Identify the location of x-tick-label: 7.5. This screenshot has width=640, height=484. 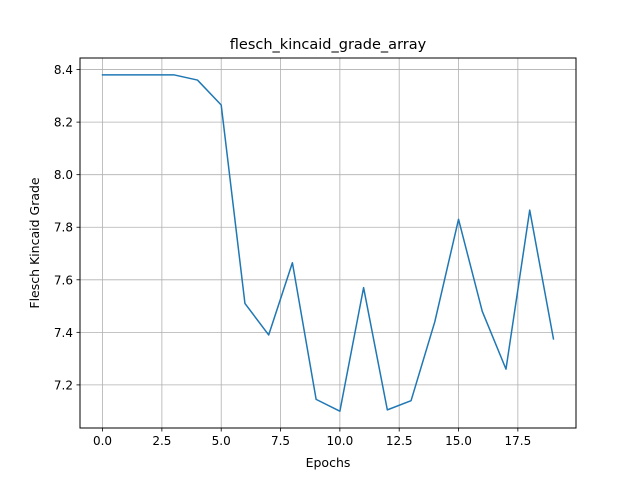
(280, 441).